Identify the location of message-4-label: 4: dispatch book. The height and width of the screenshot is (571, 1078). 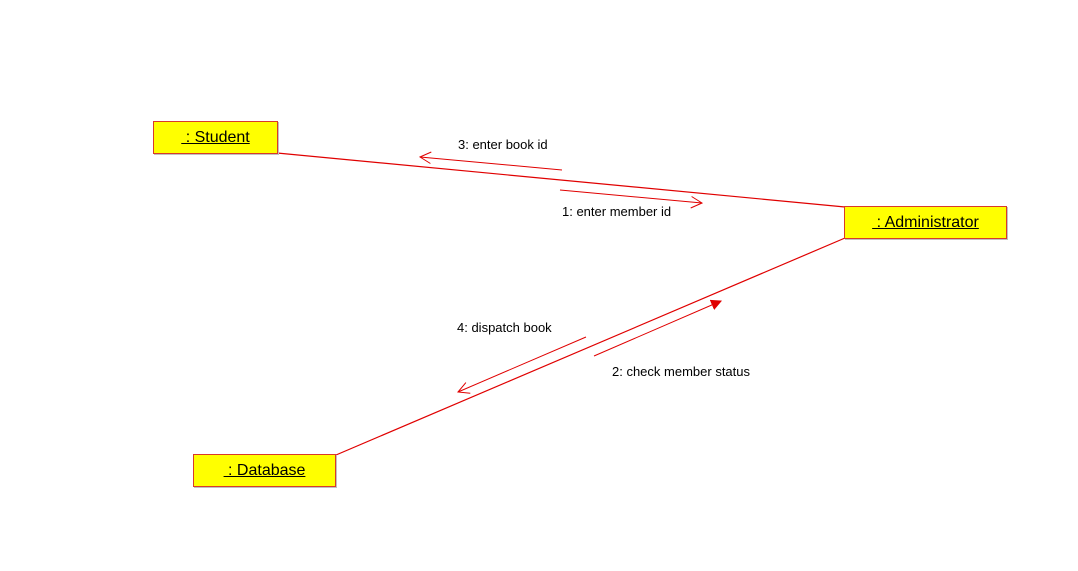
(504, 327).